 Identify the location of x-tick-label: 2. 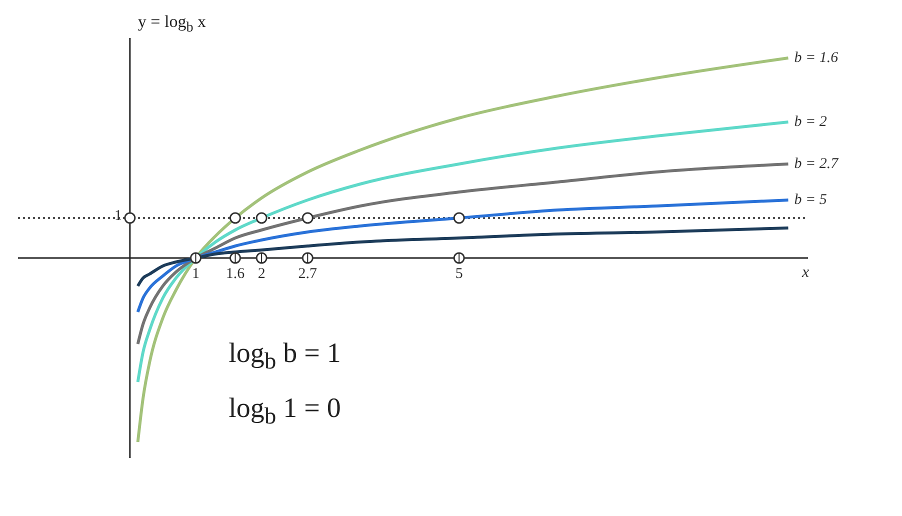
(262, 274).